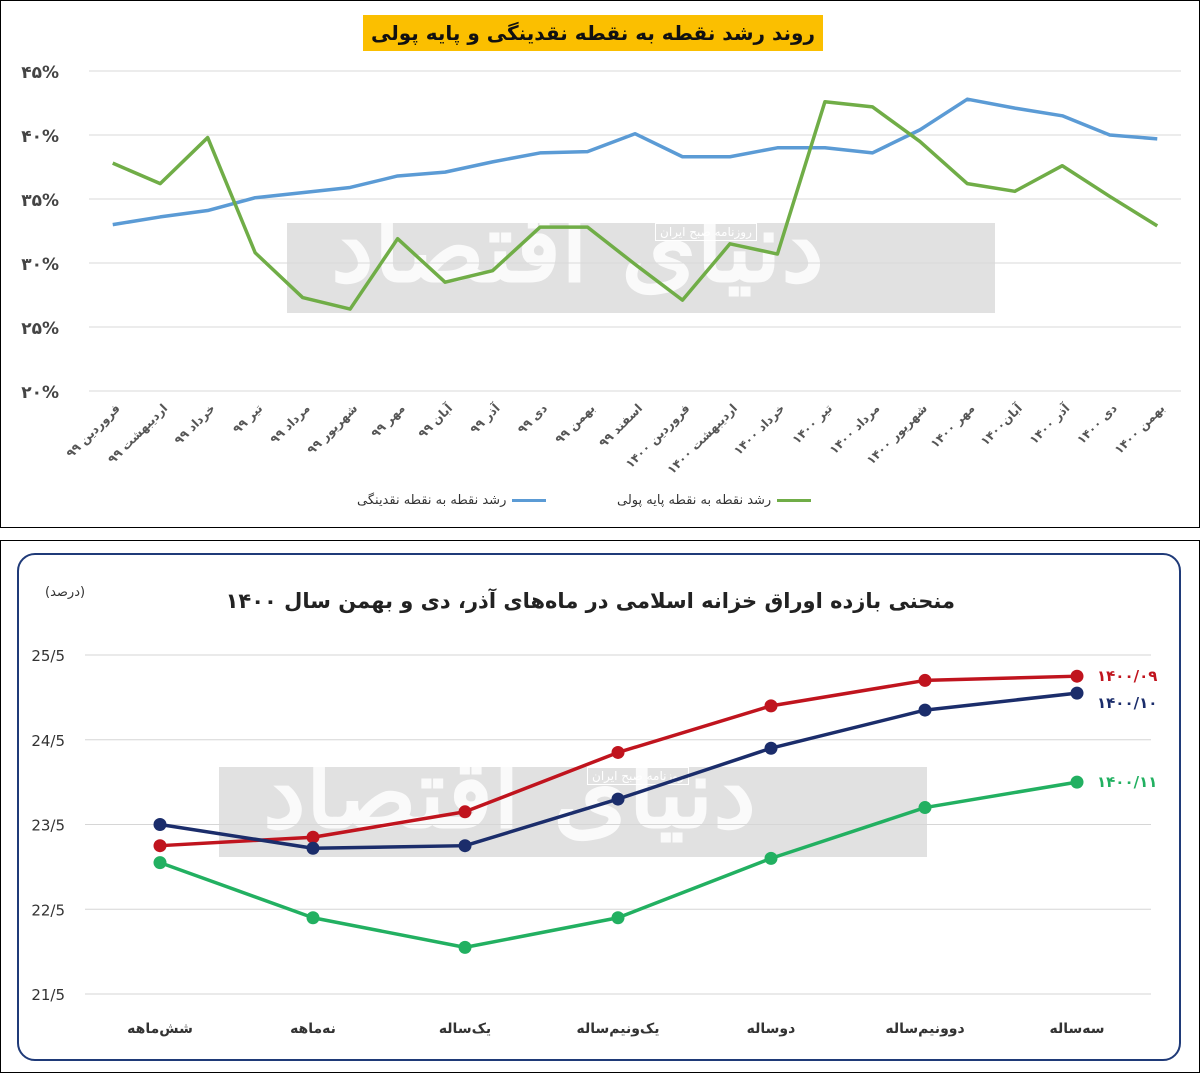  I want to click on legend-swatch-monetary-base, so click(794, 500).